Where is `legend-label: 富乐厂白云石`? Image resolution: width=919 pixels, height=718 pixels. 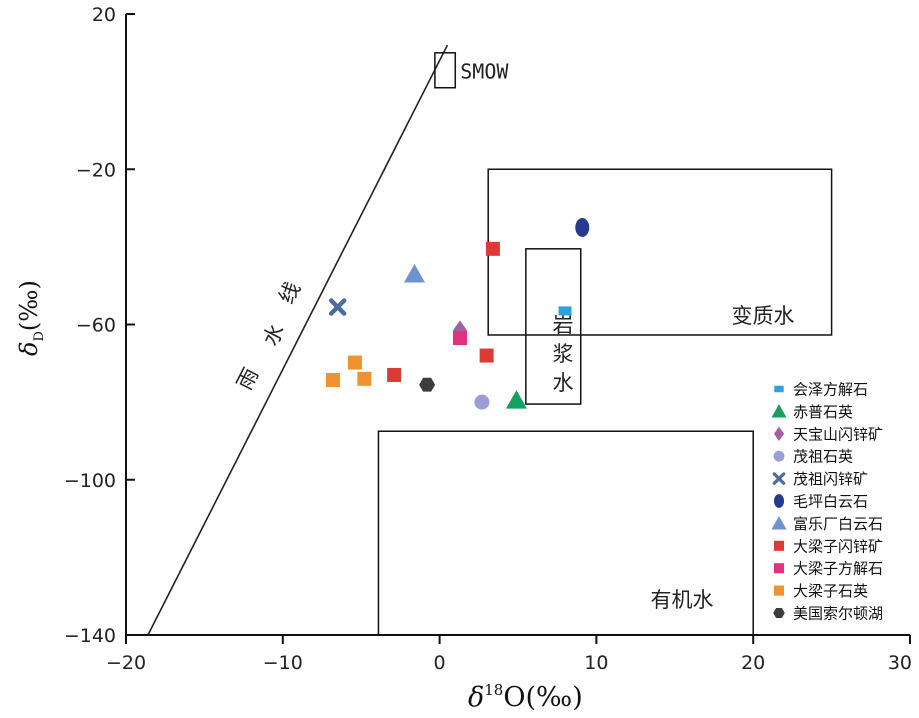
legend-label: 富乐厂白云石 is located at coordinates (838, 524).